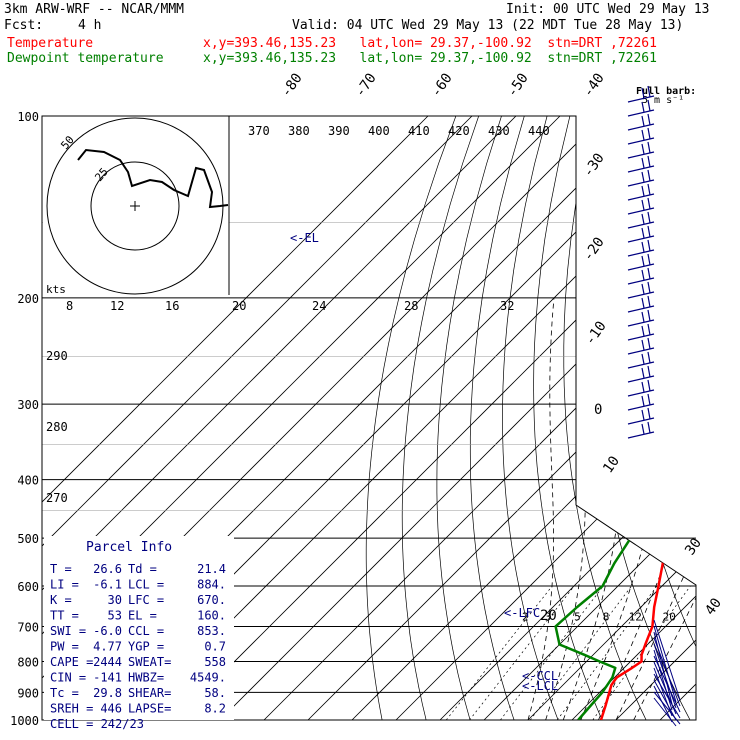 This screenshot has width=740, height=740. What do you see at coordinates (64, 585) in the screenshot?
I see `parcel-label: LI =` at bounding box center [64, 585].